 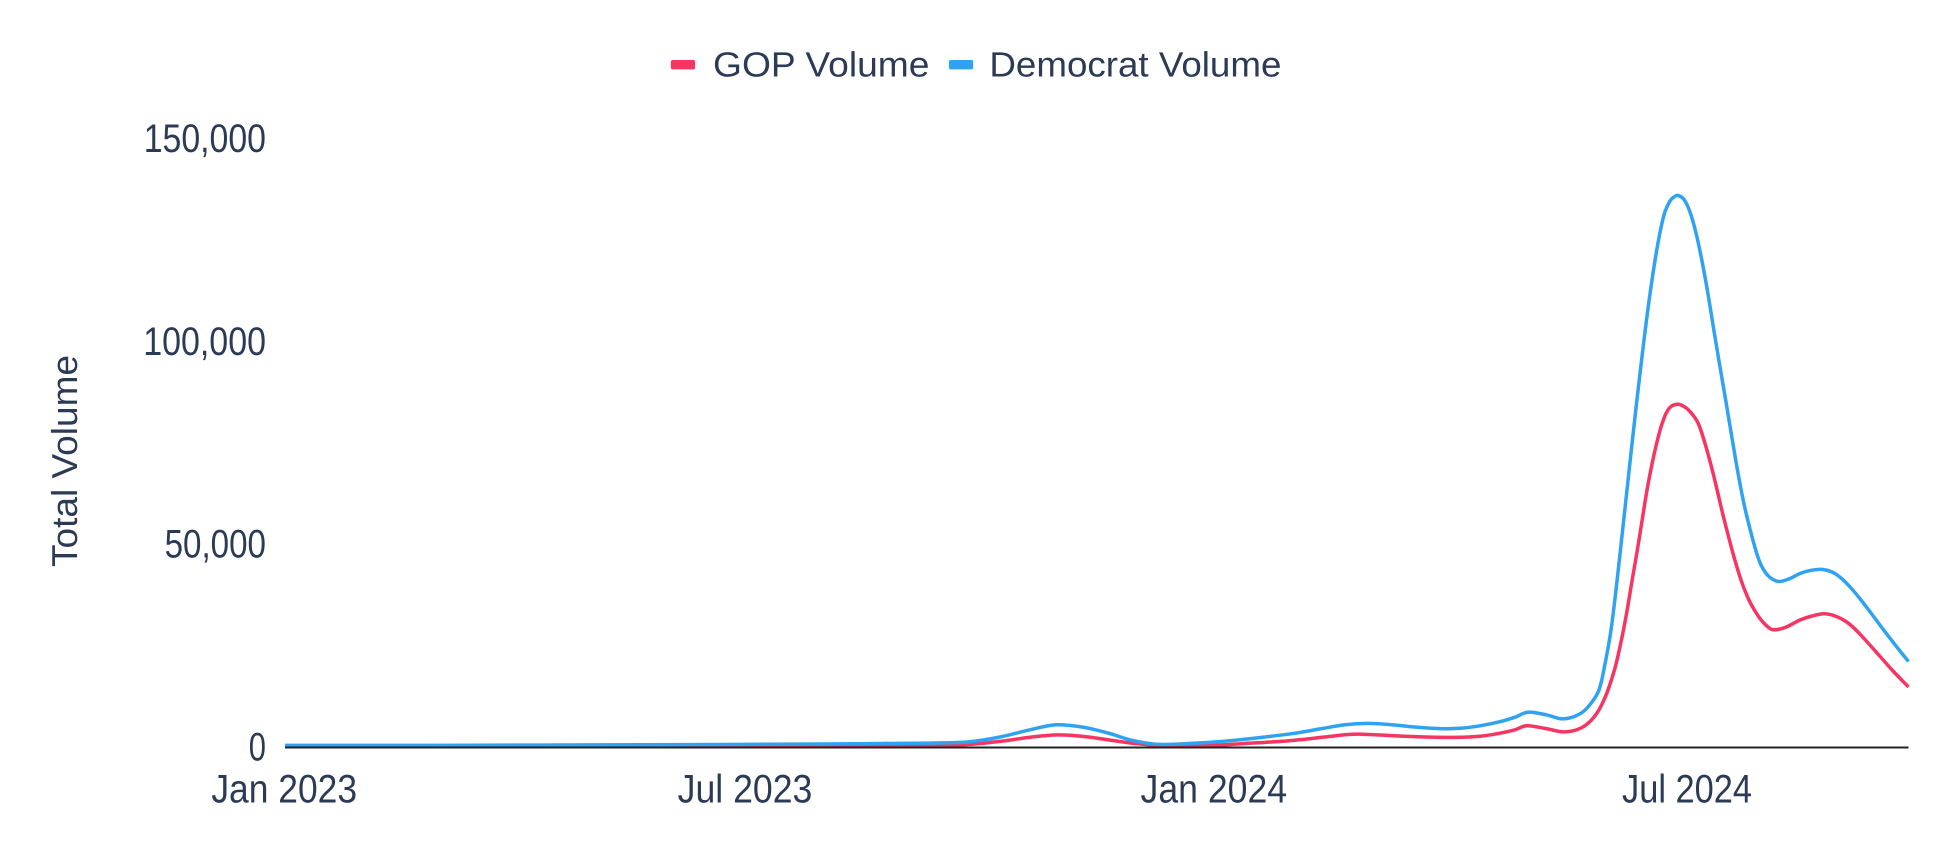 What do you see at coordinates (64, 461) in the screenshot?
I see `svg-text: Total Volume` at bounding box center [64, 461].